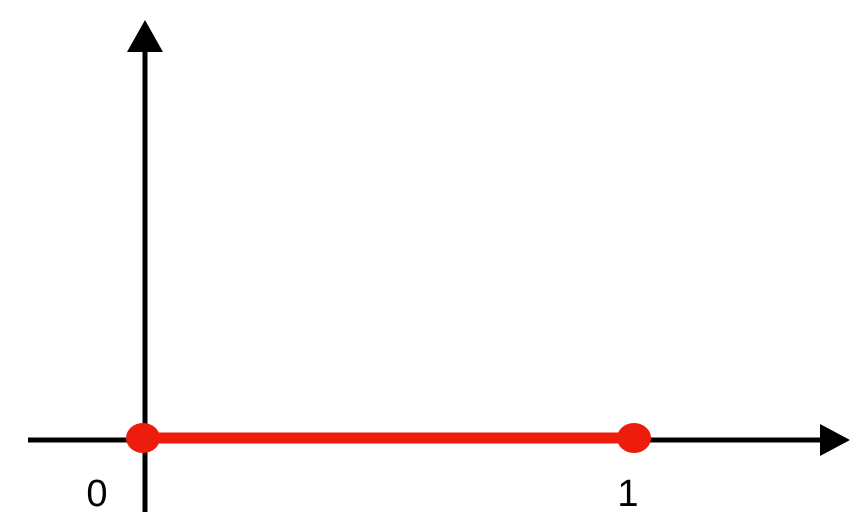  I want to click on y-axis-arrowhead, so click(145, 36).